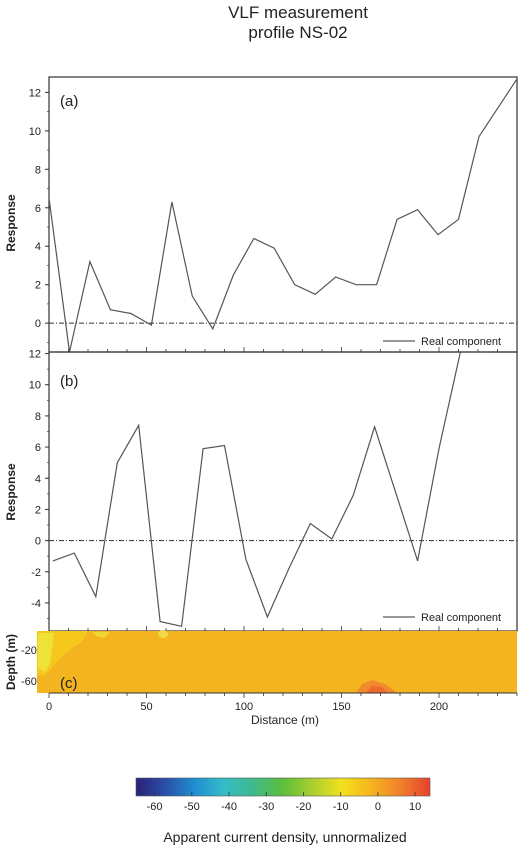 The image size is (529, 850). Describe the element at coordinates (38, 417) in the screenshot. I see `panel-b-ytick-label: 8` at that location.